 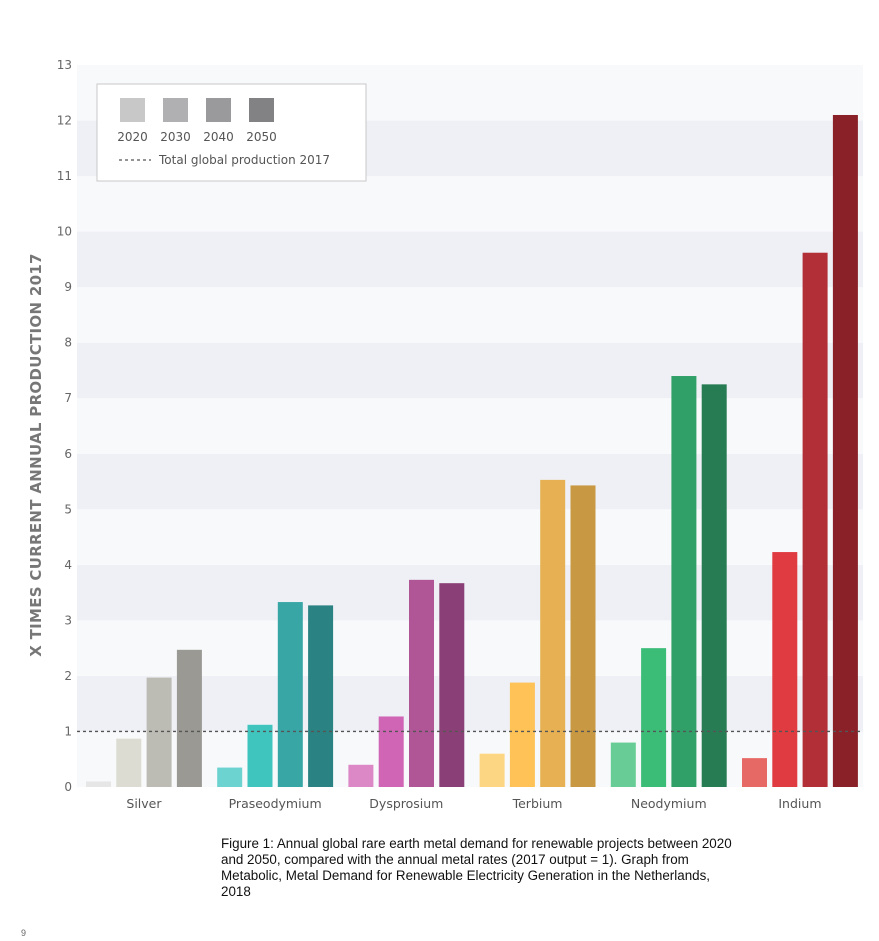 What do you see at coordinates (68, 398) in the screenshot?
I see `y-tick-label: 7` at bounding box center [68, 398].